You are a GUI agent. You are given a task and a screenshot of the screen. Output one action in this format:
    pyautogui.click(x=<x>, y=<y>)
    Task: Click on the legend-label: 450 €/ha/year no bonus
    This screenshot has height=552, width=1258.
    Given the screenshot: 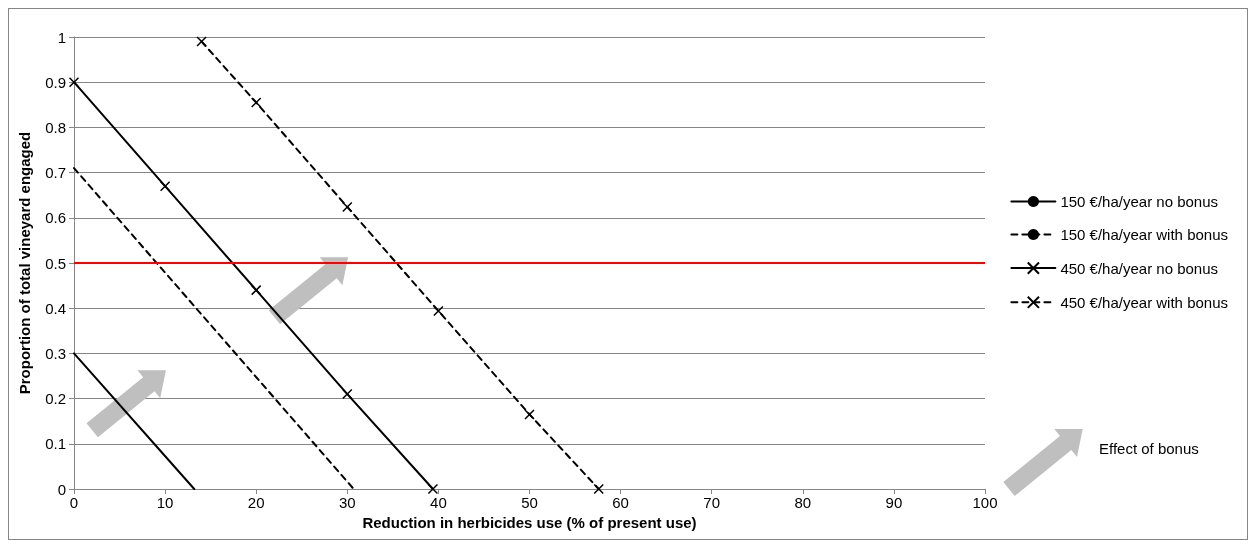 What is the action you would take?
    pyautogui.click(x=1139, y=268)
    